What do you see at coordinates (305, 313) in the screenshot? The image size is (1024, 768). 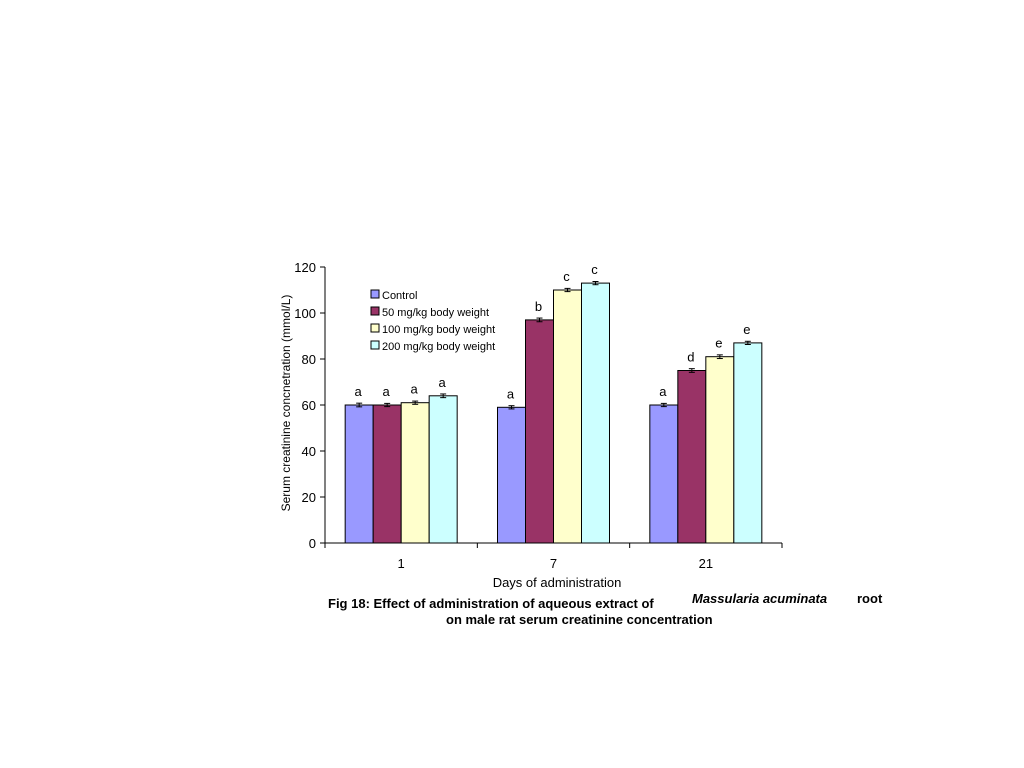 I see `y-tick-label: 100` at bounding box center [305, 313].